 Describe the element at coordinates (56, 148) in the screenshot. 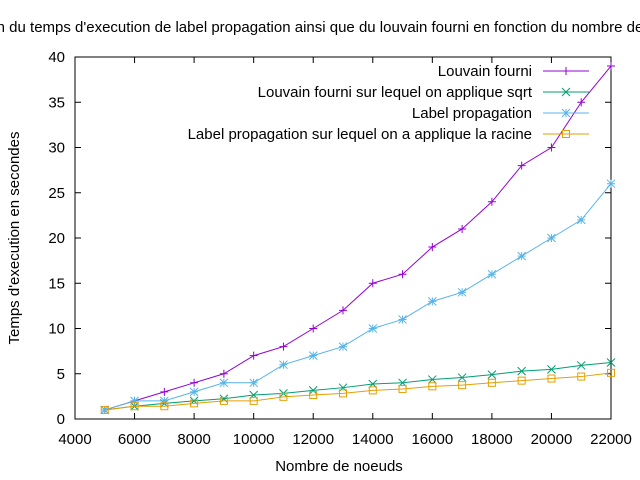

I see `y-tick-label: 30` at that location.